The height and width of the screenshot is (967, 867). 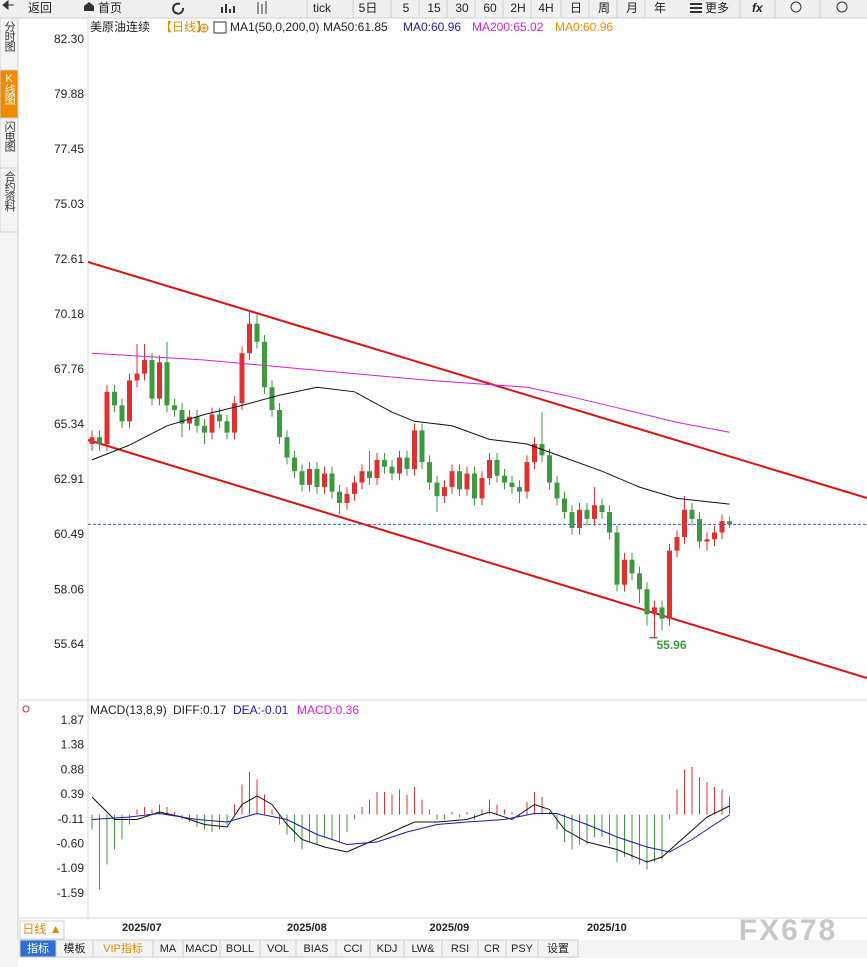 What do you see at coordinates (788, 930) in the screenshot?
I see `watermark: FX678` at bounding box center [788, 930].